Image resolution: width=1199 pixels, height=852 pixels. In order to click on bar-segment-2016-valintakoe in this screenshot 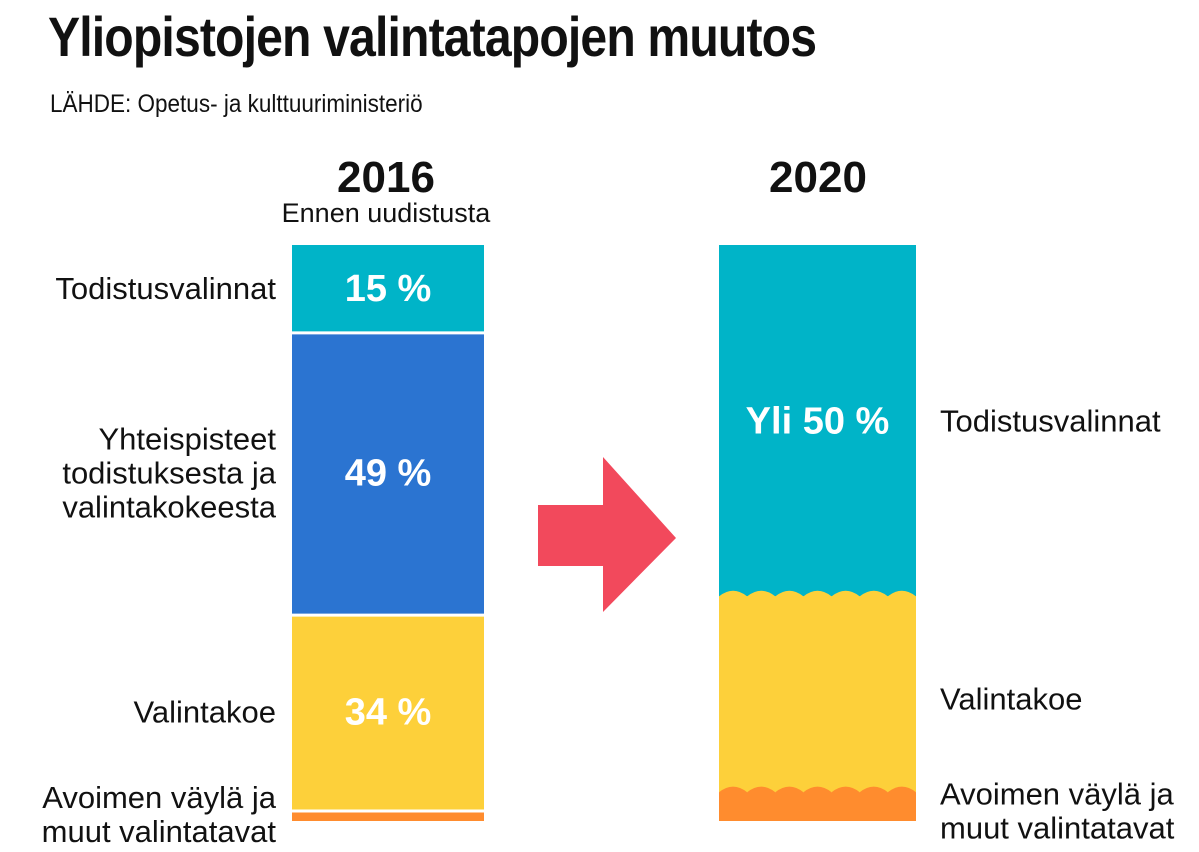, I will do `click(388, 713)`.